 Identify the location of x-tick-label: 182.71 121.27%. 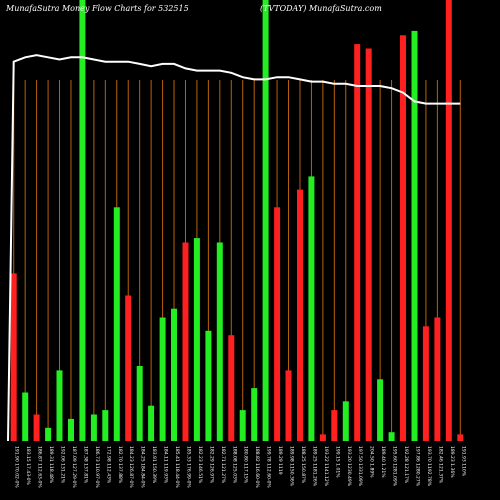
(223, 465).